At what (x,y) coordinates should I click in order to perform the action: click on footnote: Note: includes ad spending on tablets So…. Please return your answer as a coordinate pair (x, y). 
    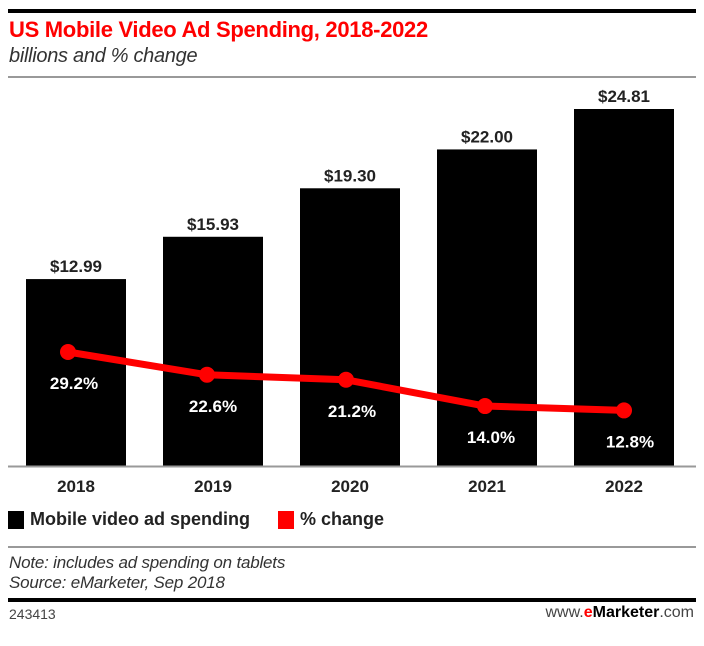
    Looking at the image, I should click on (147, 573).